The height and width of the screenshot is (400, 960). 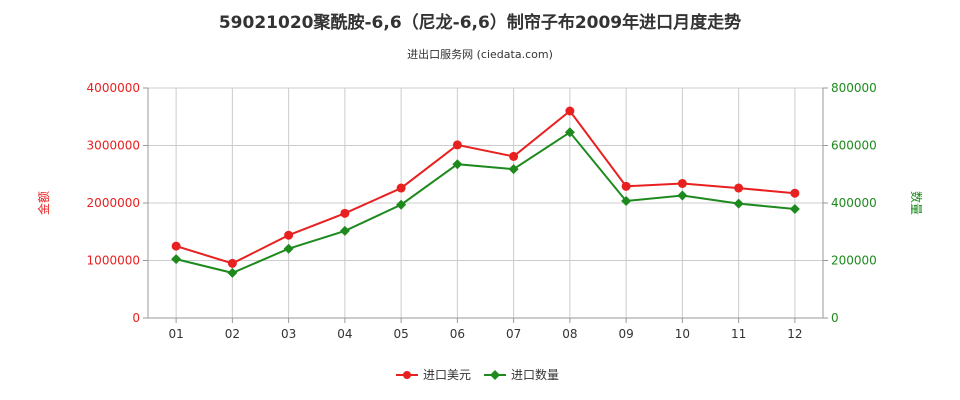 What do you see at coordinates (495, 375) in the screenshot?
I see `legend-1-marker` at bounding box center [495, 375].